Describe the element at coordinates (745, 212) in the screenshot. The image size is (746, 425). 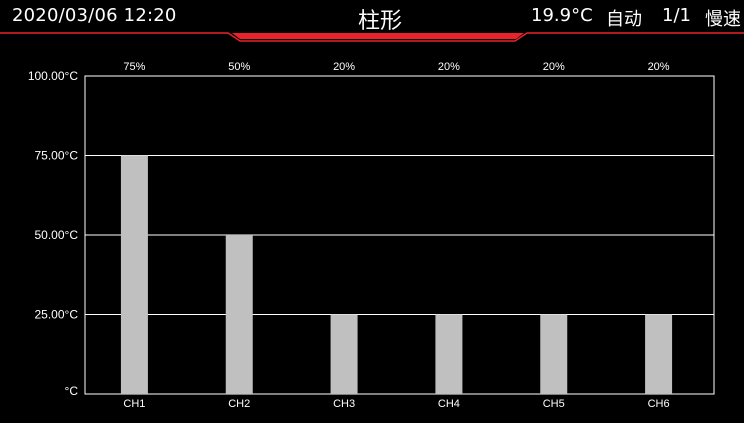
I see `screen-edge-right` at that location.